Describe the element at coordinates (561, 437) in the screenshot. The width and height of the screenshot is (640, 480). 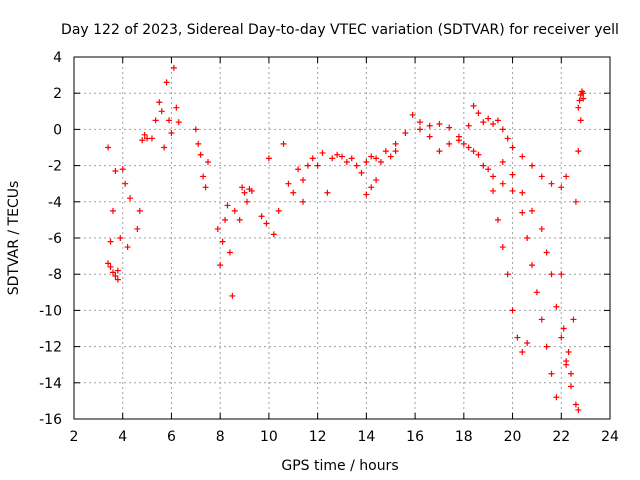
I see `x-tick-label: 22` at that location.